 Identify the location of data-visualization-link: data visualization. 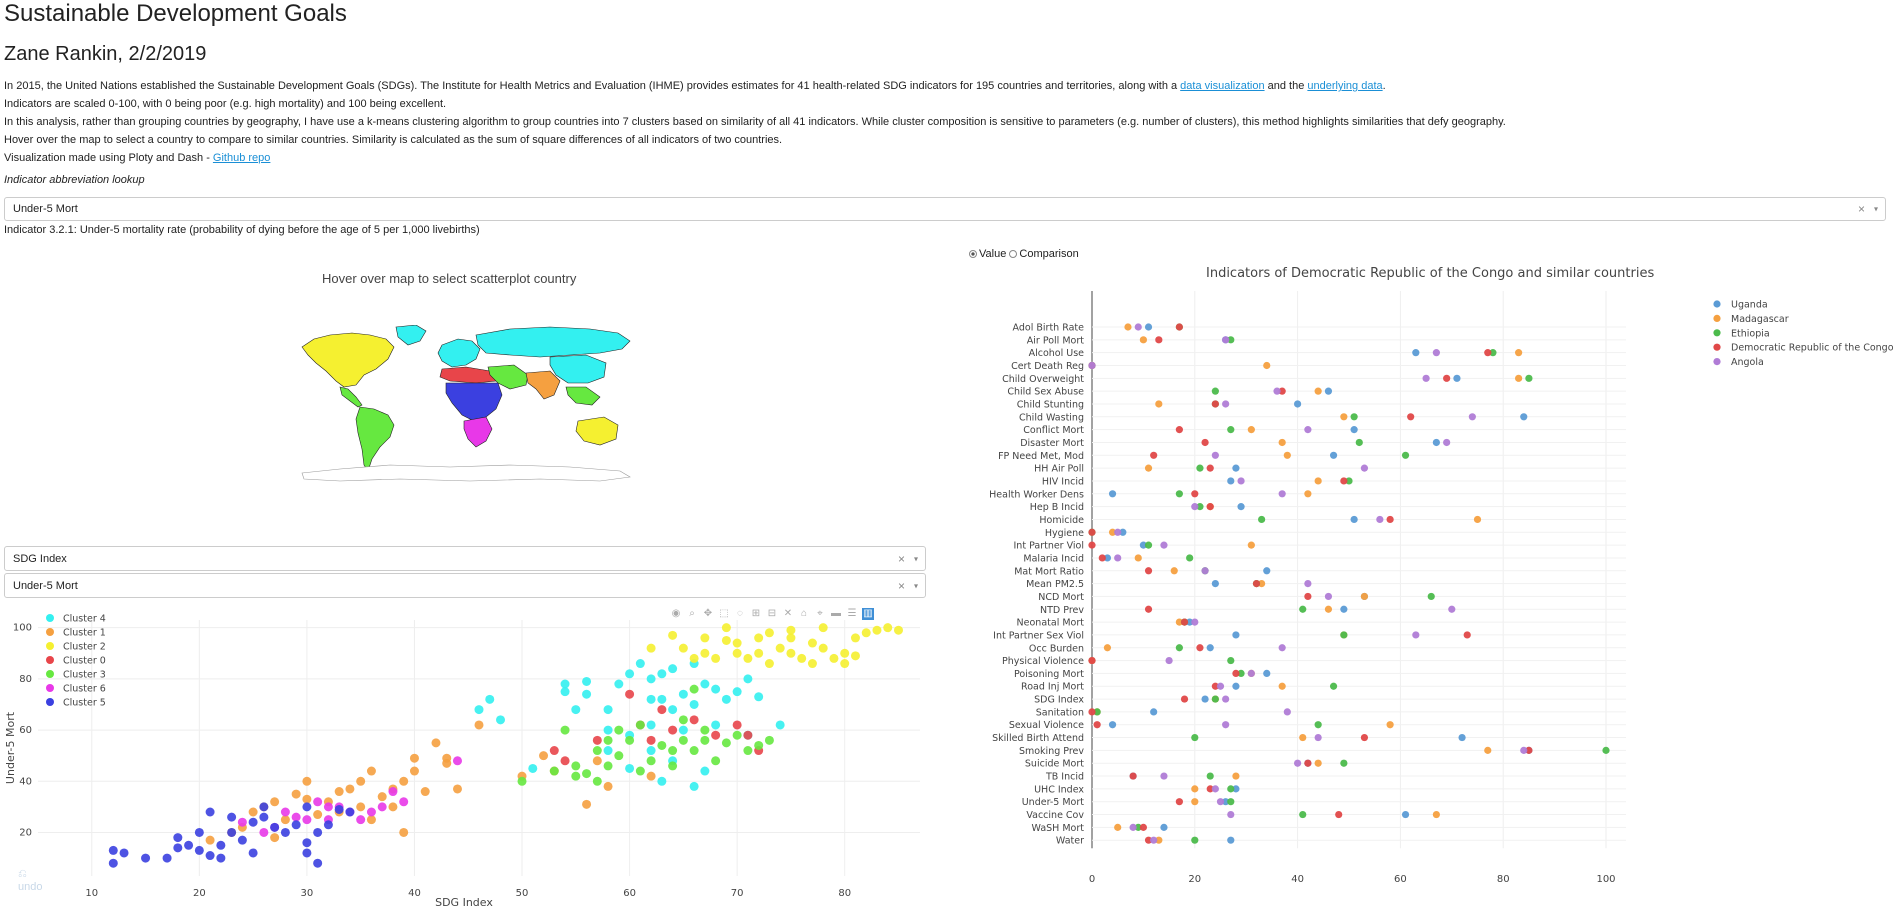
(1222, 86).